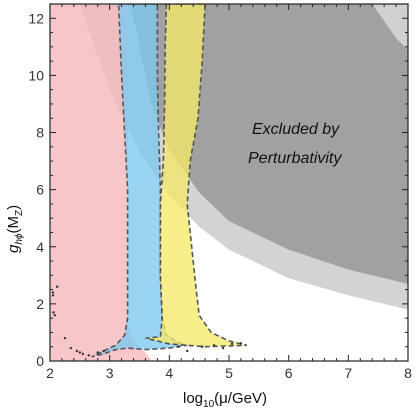 The image size is (415, 410). What do you see at coordinates (40, 304) in the screenshot?
I see `y-tick-label: 2` at bounding box center [40, 304].